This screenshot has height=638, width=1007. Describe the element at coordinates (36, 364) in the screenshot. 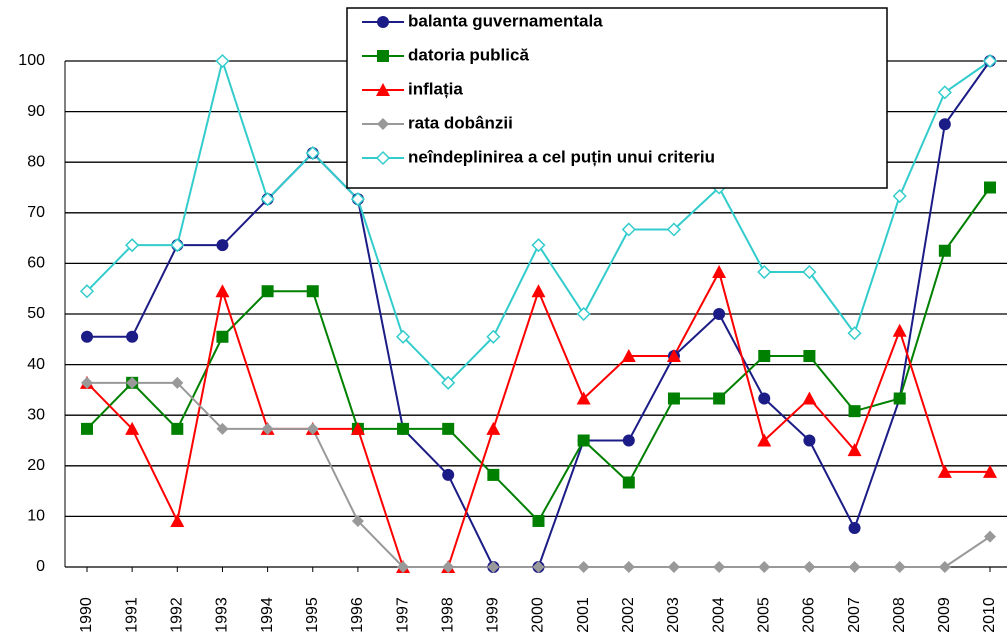

I see `y-tick-label: 40` at that location.